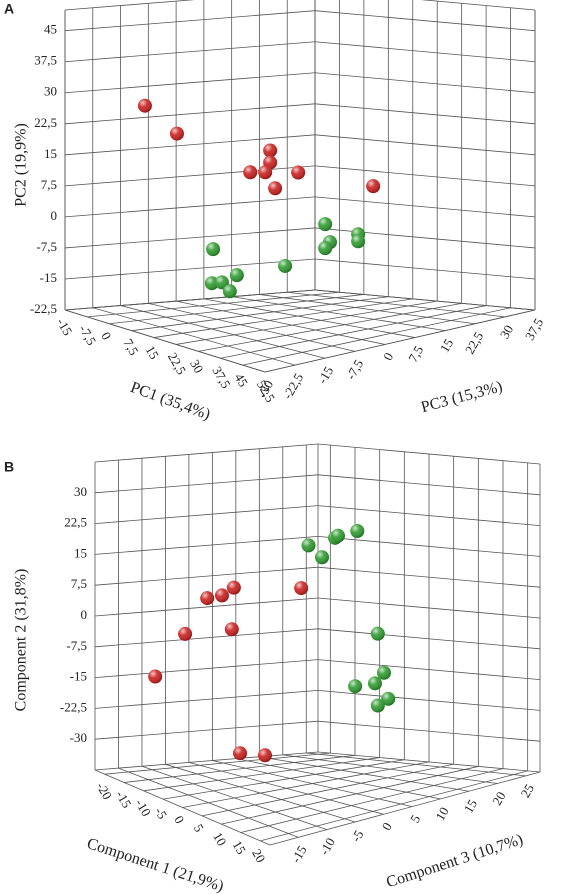  Describe the element at coordinates (161, 813) in the screenshot. I see `x-tick-label: -5` at that location.